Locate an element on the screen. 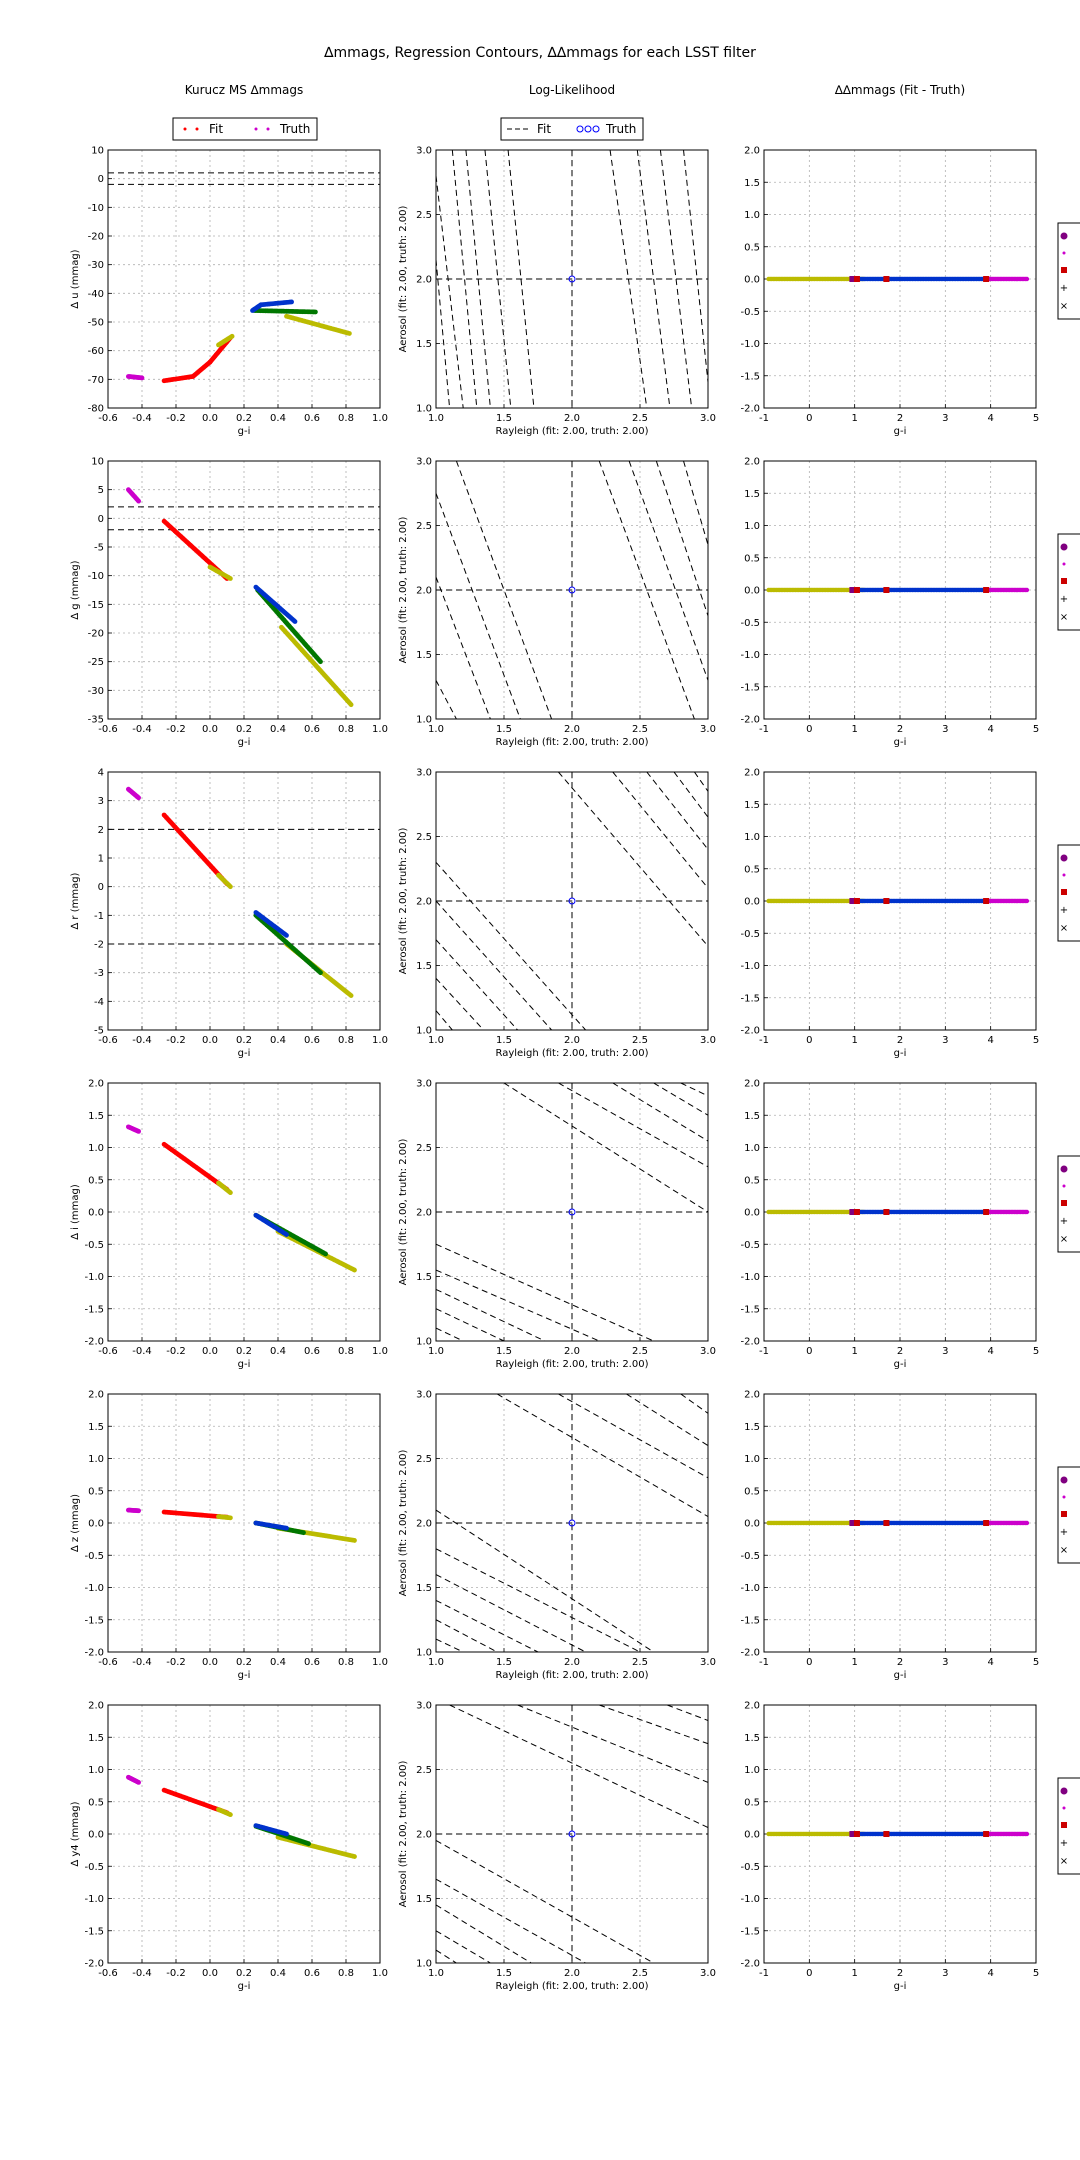 This screenshot has height=2160, width=1080. y-tick-label: -60 is located at coordinates (96, 351).